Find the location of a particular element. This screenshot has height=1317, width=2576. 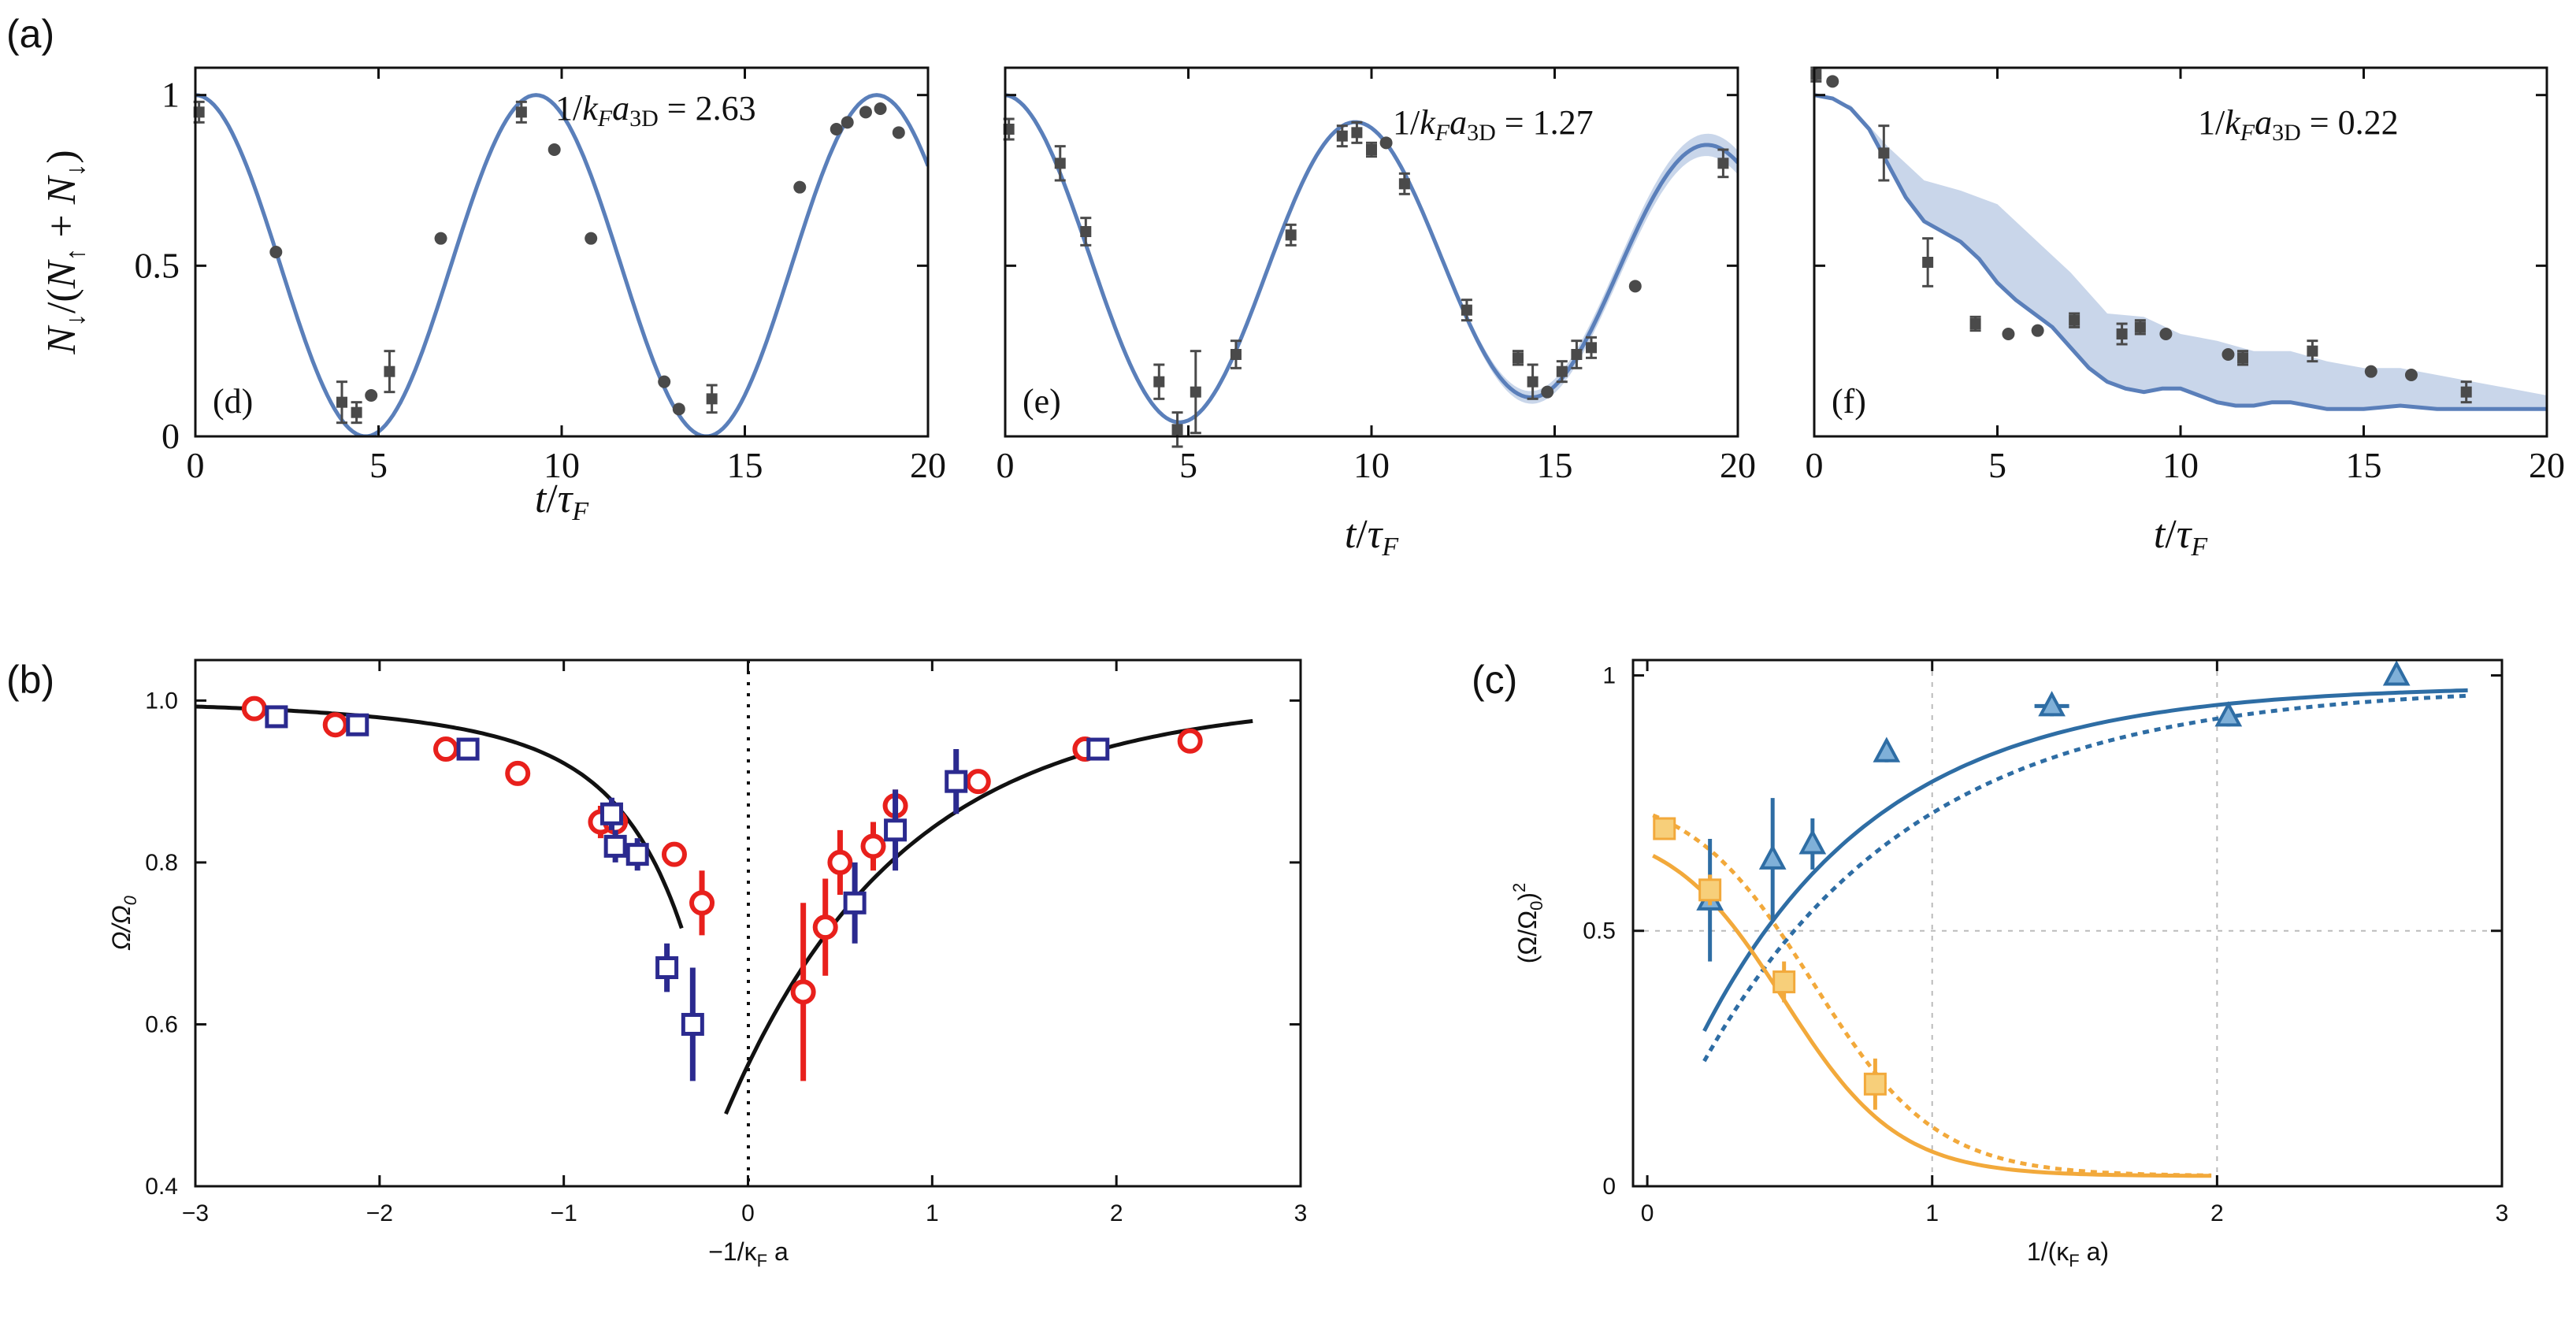

panel-e-xlabel: t/τF is located at coordinates (1372, 537).